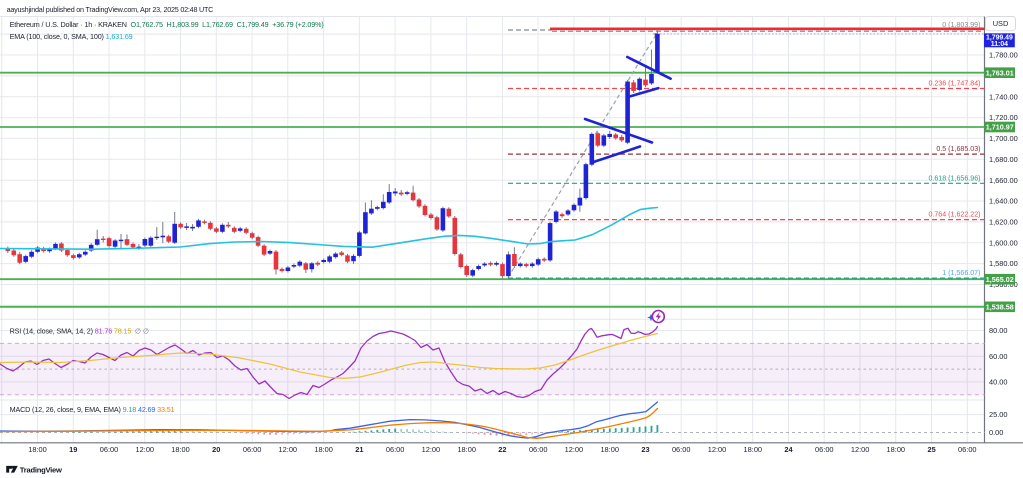 This screenshot has height=478, width=1023. I want to click on svg-text: 0.5 (1,685.03), so click(958, 149).